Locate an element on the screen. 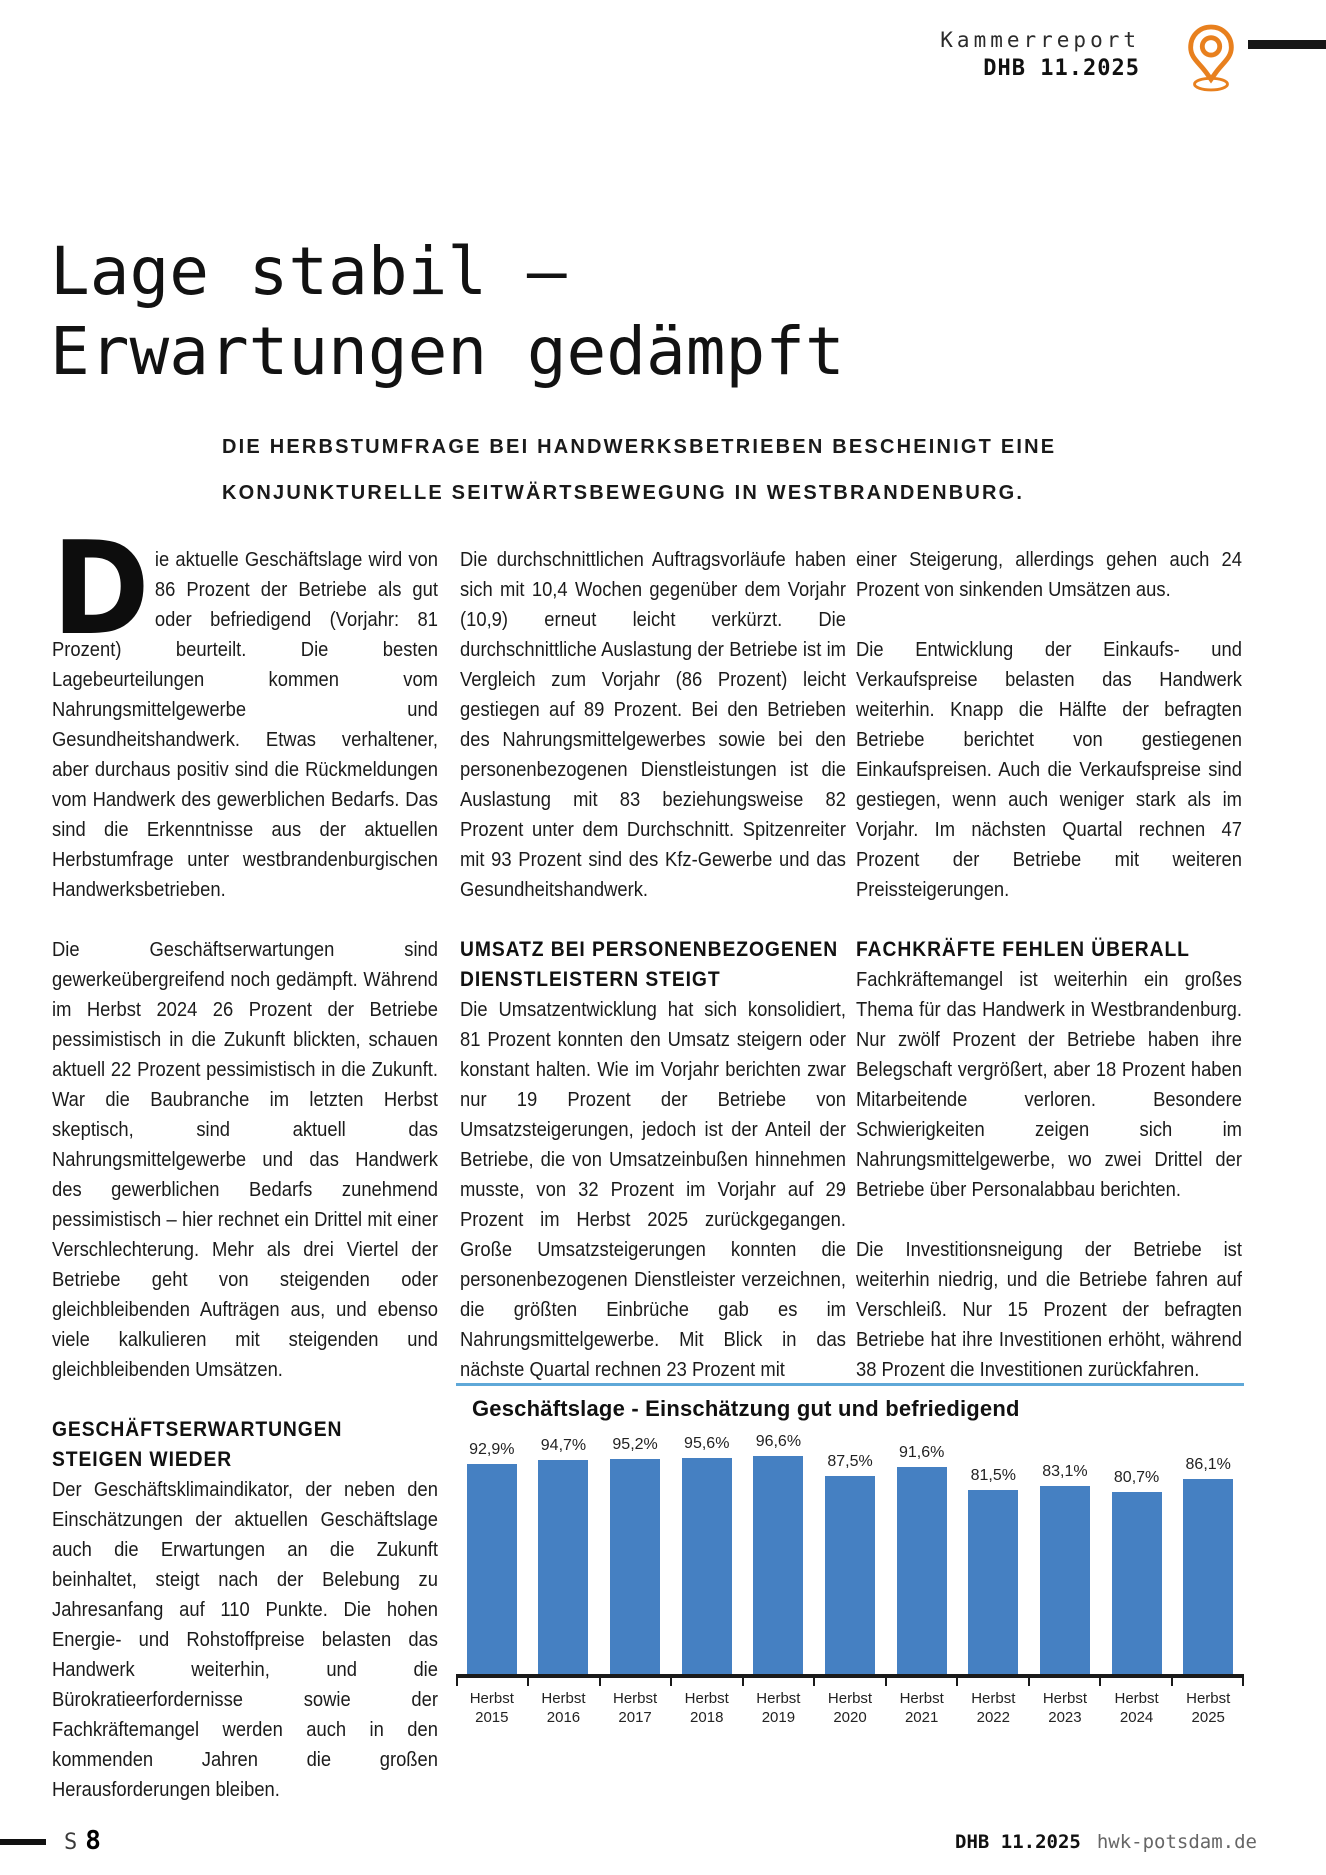 The image size is (1326, 1875). corner-rule is located at coordinates (1287, 44).